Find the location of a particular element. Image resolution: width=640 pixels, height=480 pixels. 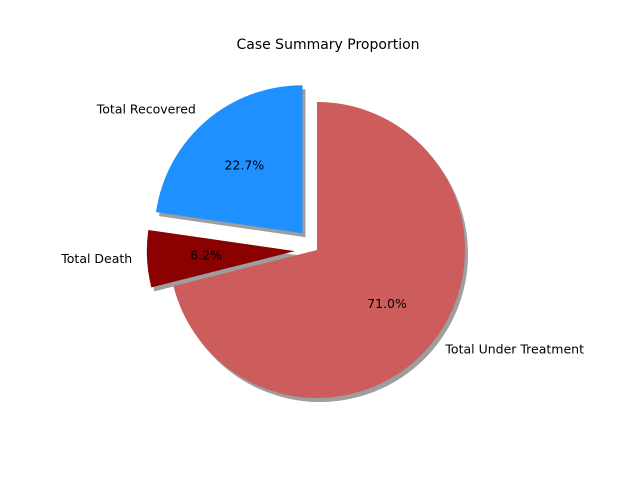

pie-slice-total-recovered is located at coordinates (229, 159).